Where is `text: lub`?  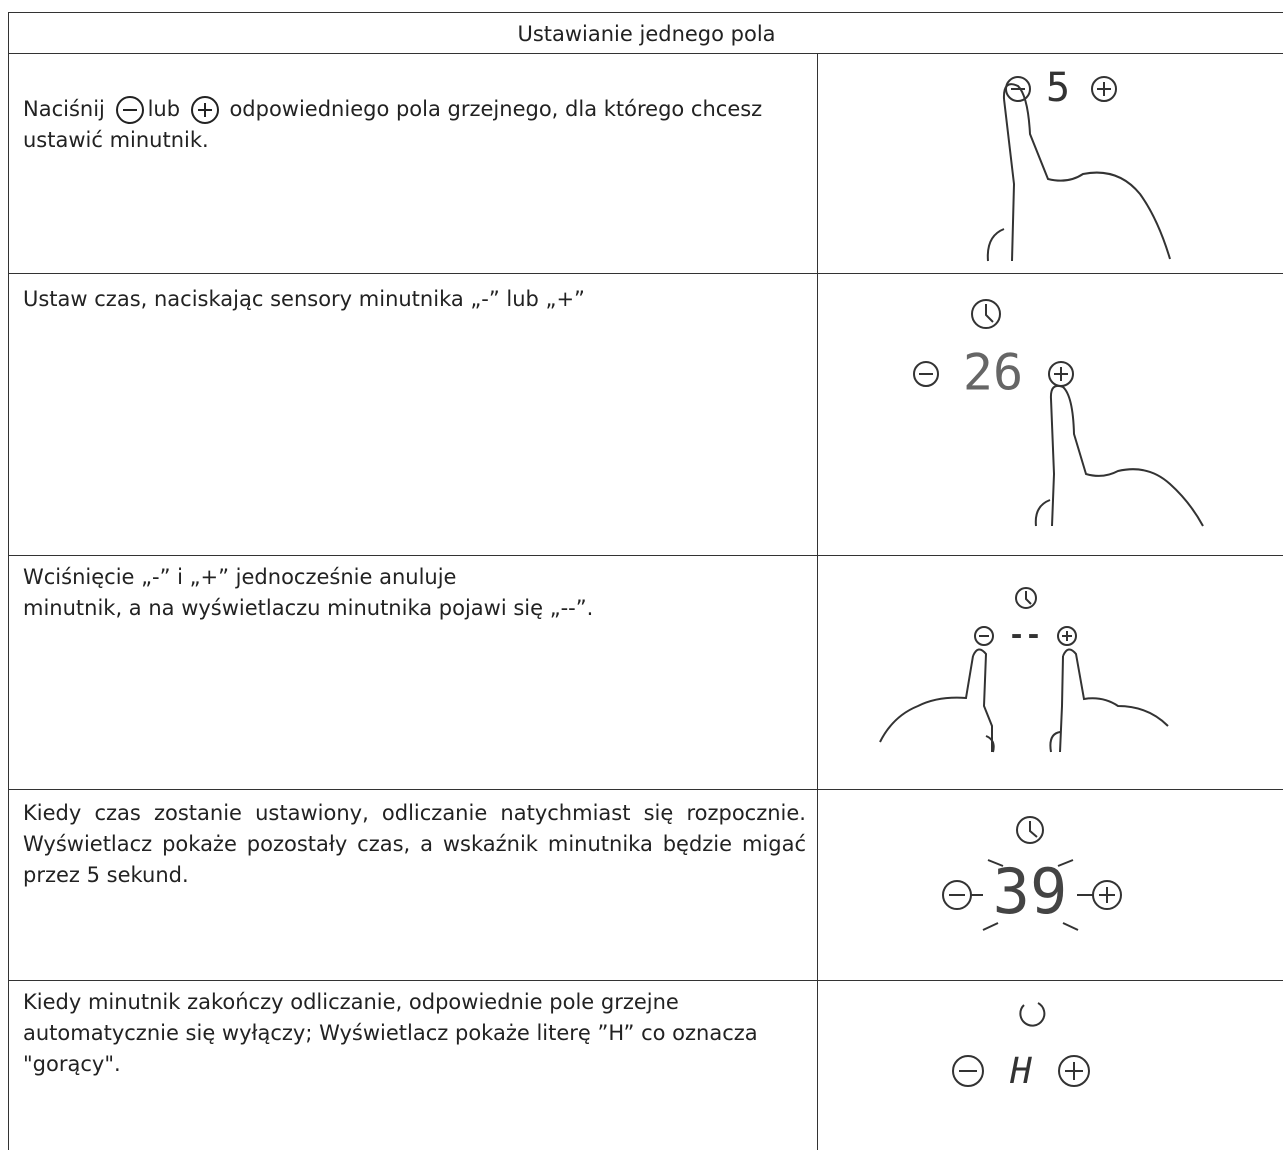
text: lub is located at coordinates (164, 109).